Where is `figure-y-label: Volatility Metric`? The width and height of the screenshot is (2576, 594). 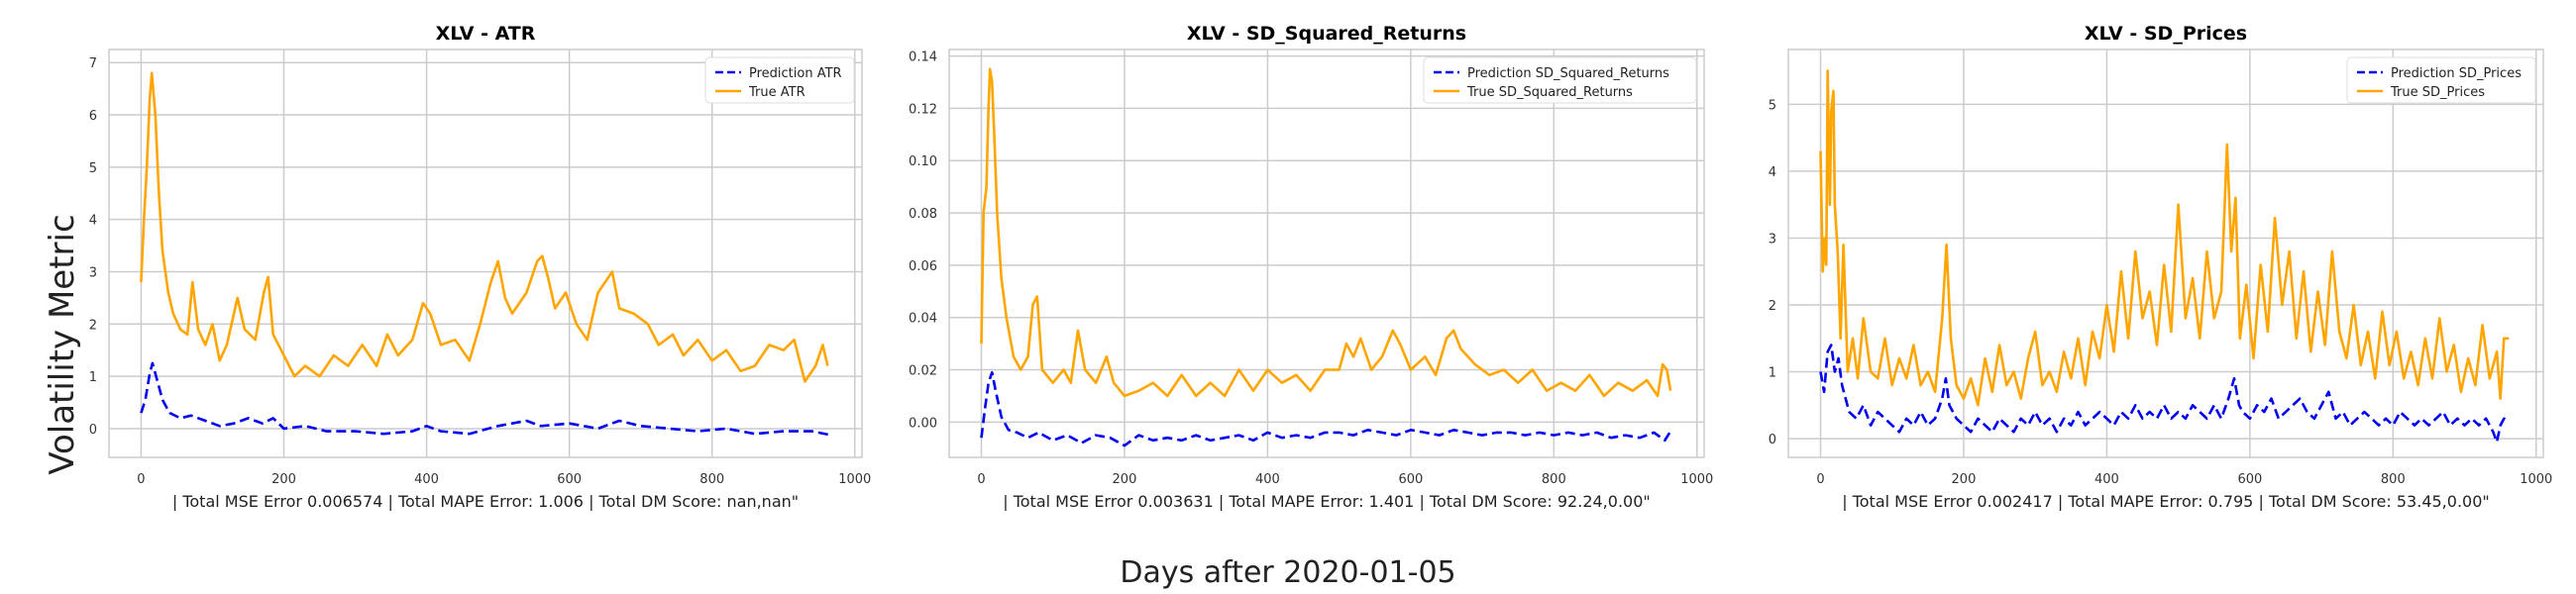
figure-y-label: Volatility Metric is located at coordinates (62, 344).